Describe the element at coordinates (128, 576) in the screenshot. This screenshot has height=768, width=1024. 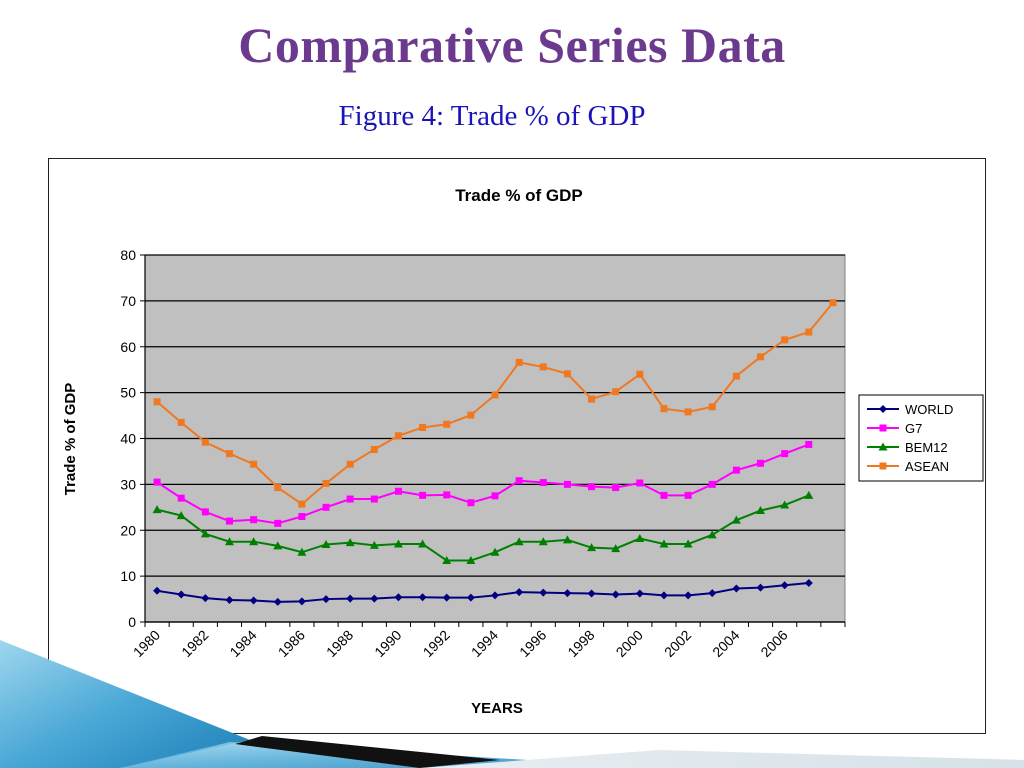
I see `y-tick-label: 10` at that location.